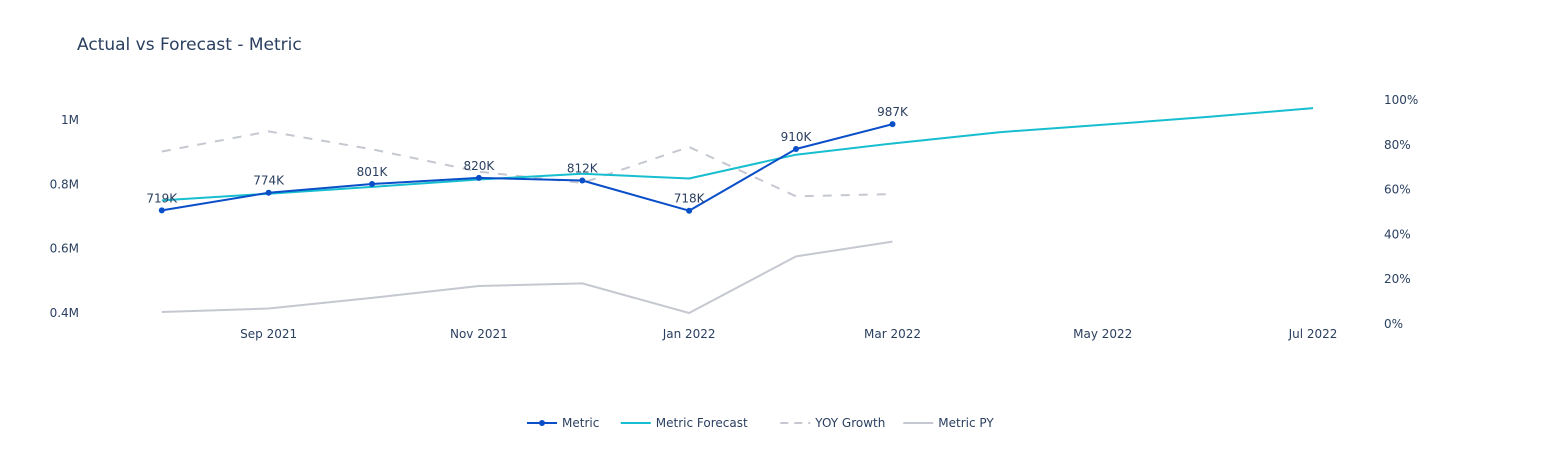 This screenshot has height=450, width=1546. Describe the element at coordinates (1401, 212) in the screenshot. I see `y-right-axis: 0% 20% 40% 60% 80% 100%` at that location.